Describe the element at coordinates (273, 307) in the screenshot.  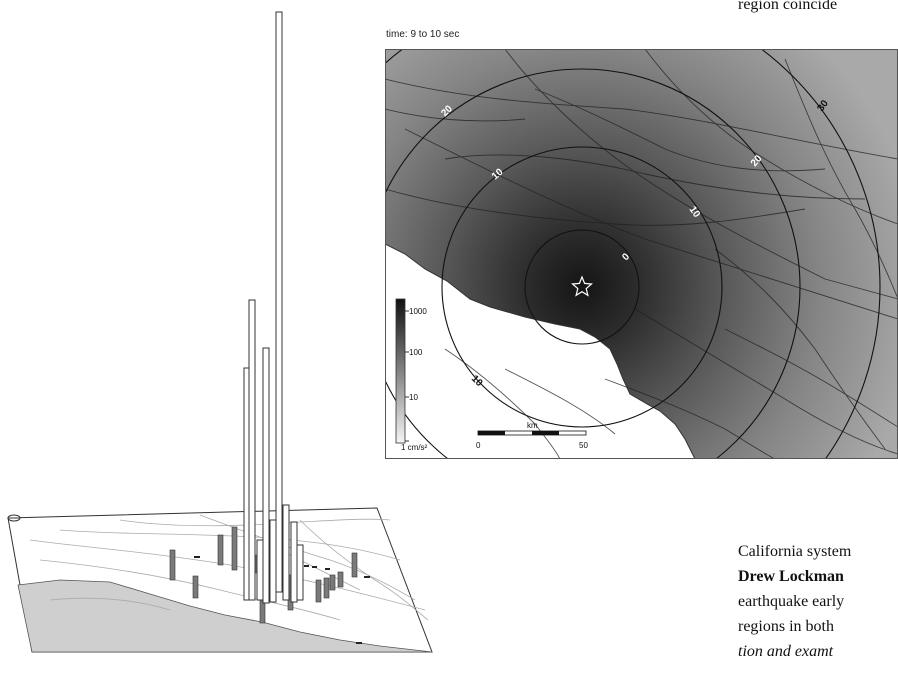
I see `tall-bars` at that location.